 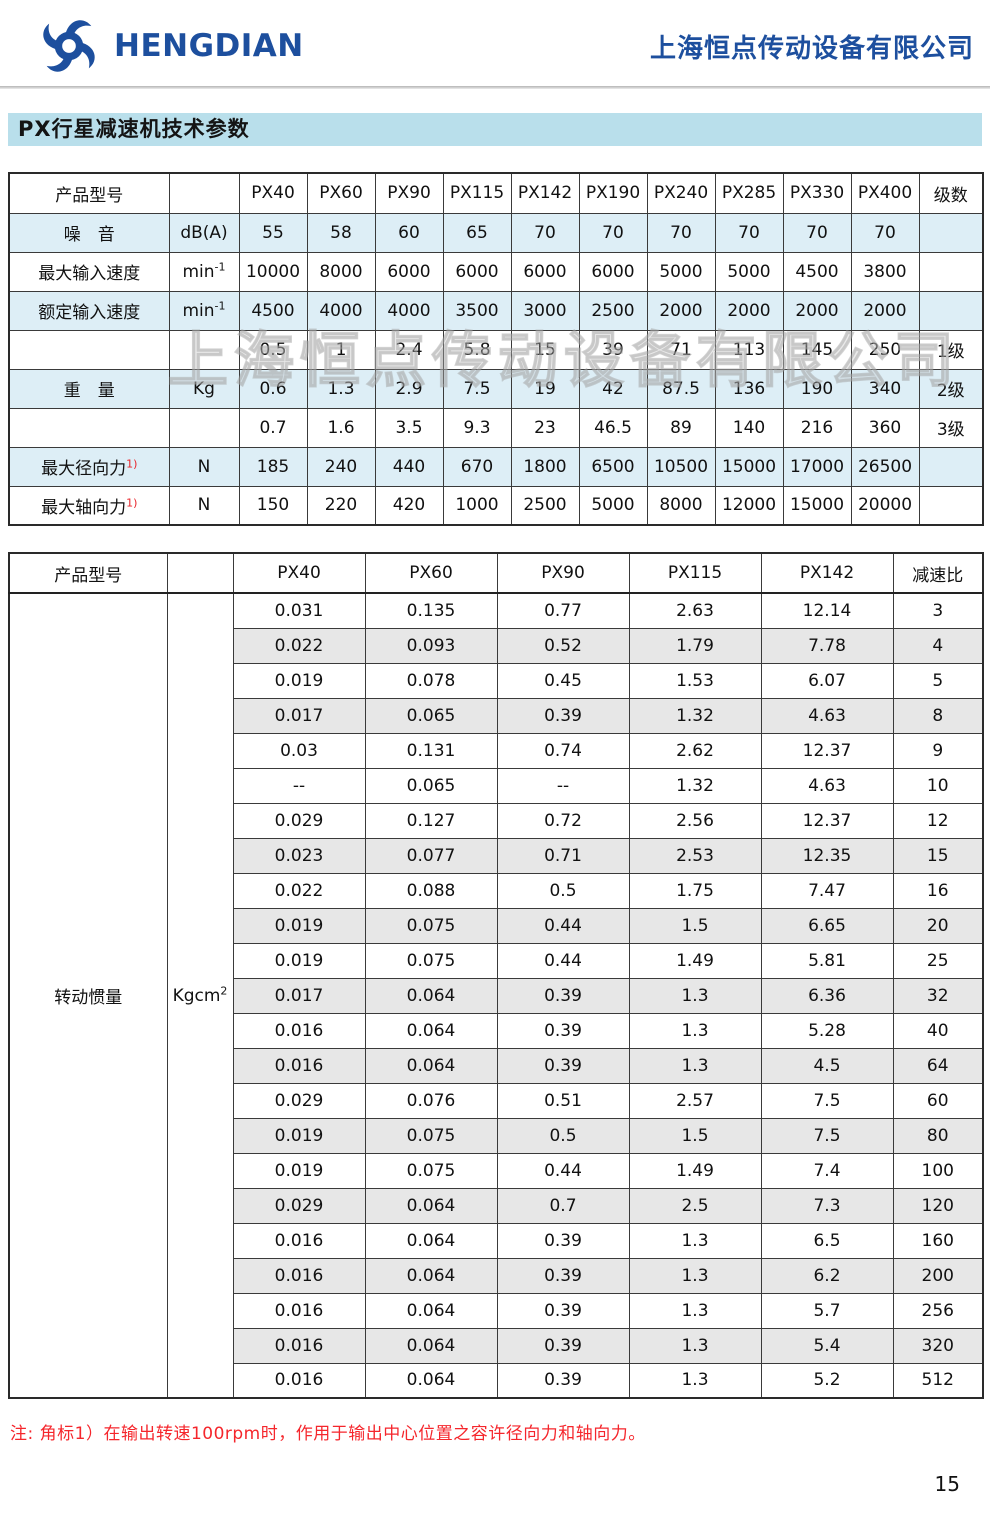 I want to click on value-cell: 190, so click(x=817, y=388).